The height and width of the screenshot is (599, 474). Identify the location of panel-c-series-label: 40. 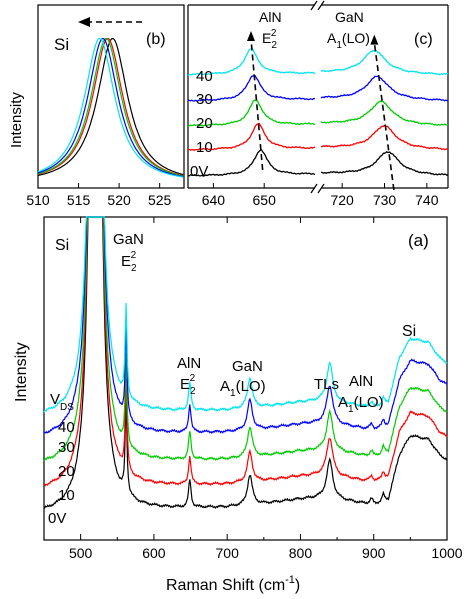
(204, 76).